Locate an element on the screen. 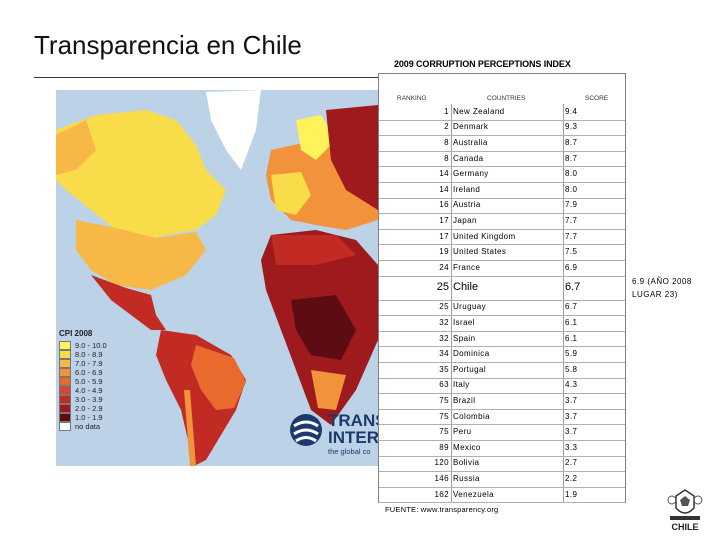 This screenshot has width=720, height=540. legend-item: 4.0 - 4.9 is located at coordinates (94, 390).